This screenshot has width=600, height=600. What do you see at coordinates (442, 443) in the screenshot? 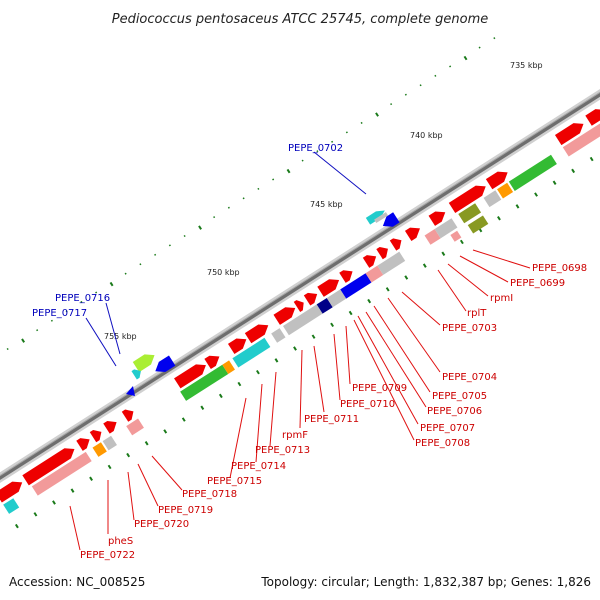
I see `gene-label: PEPE_0708` at bounding box center [442, 443].